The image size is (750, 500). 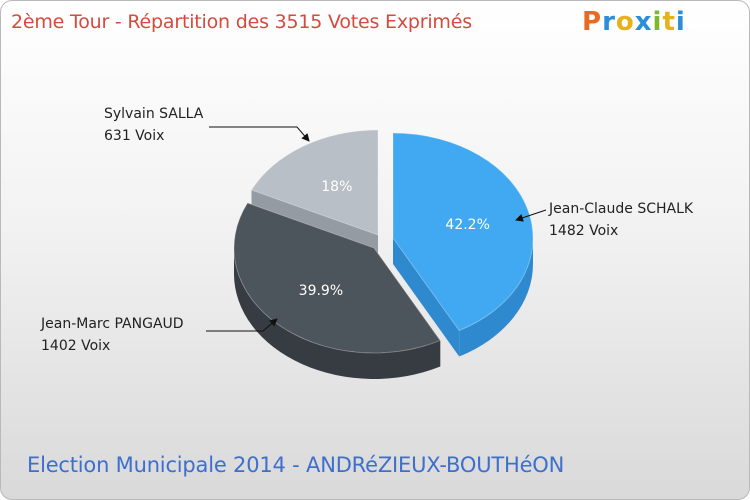 I want to click on legend-votes-3: 631 Voix, so click(x=134, y=136).